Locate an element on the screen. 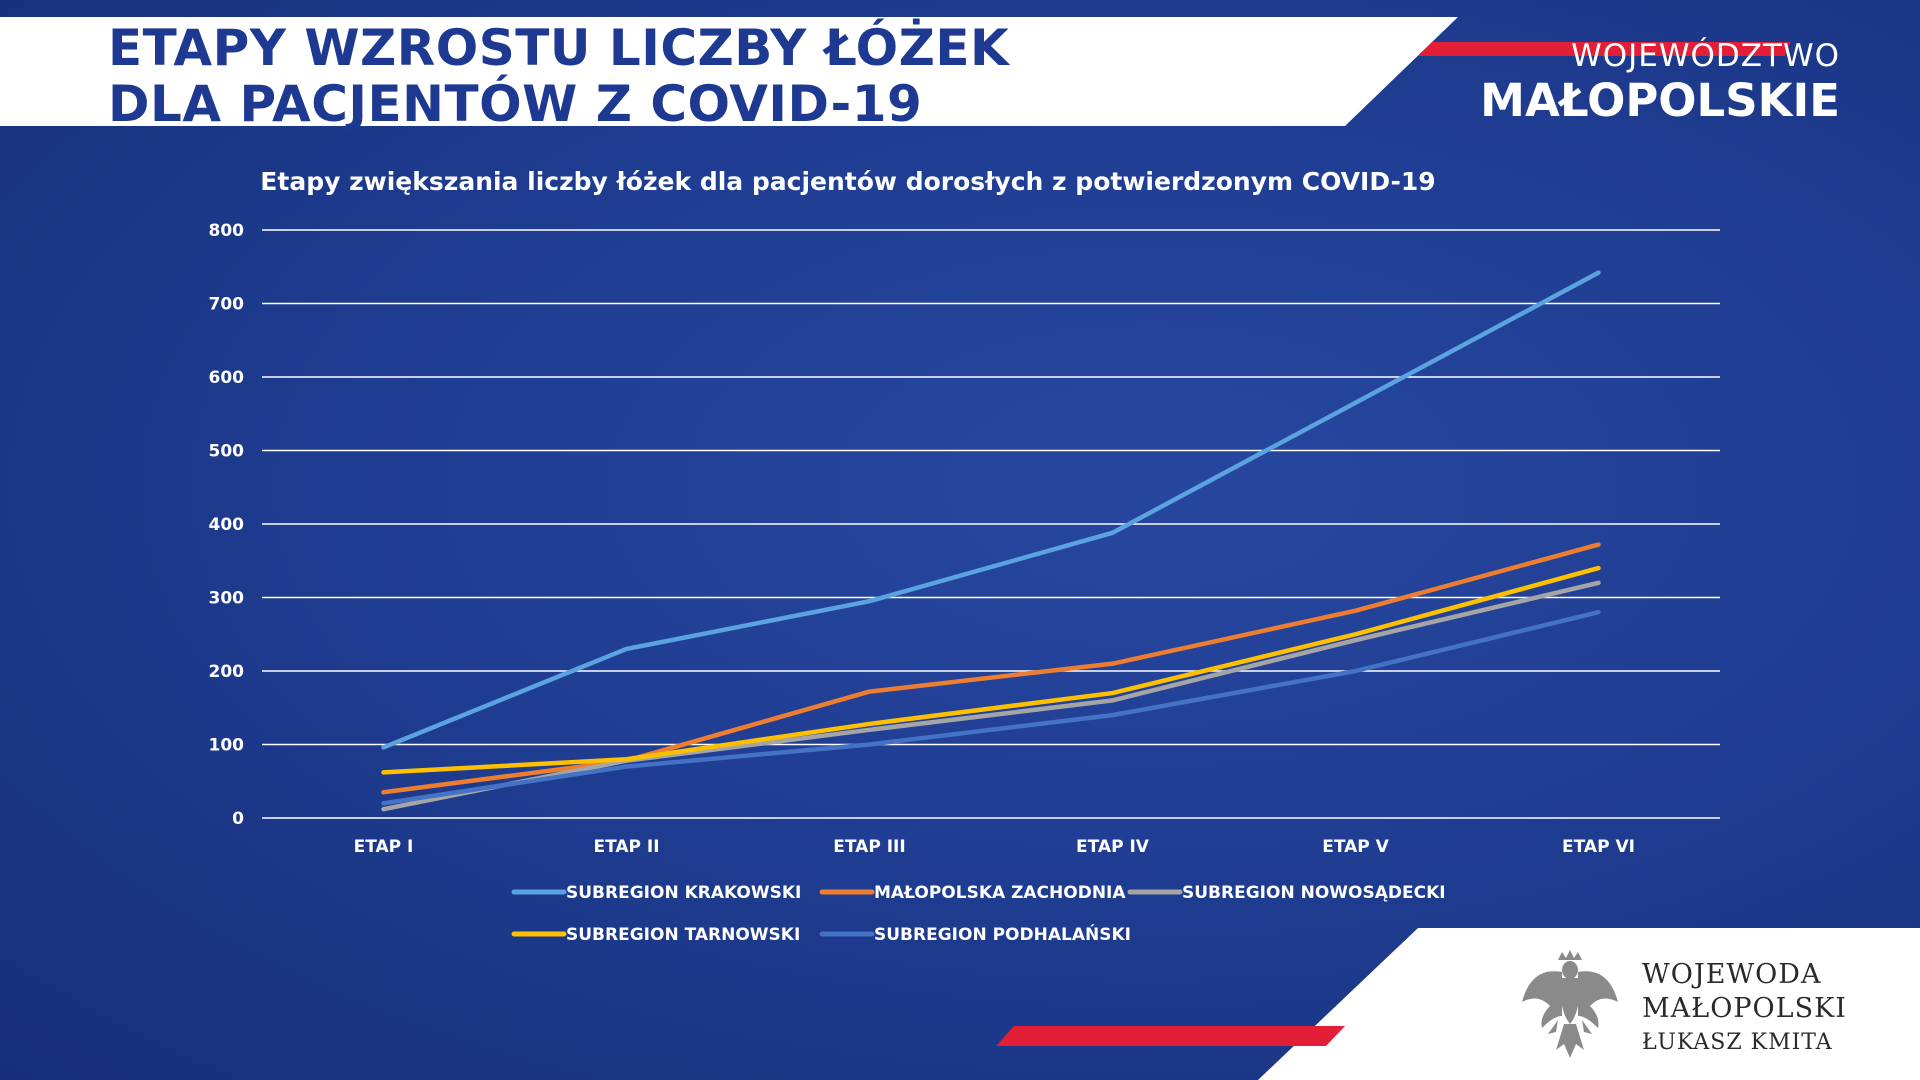 The height and width of the screenshot is (1080, 1920). footer-line-2: MAŁOPOLSKI is located at coordinates (1744, 1008).